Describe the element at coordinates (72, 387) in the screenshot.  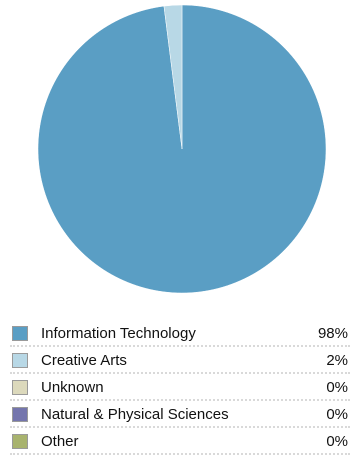
I see `legend-label-unknown: Unknown` at that location.